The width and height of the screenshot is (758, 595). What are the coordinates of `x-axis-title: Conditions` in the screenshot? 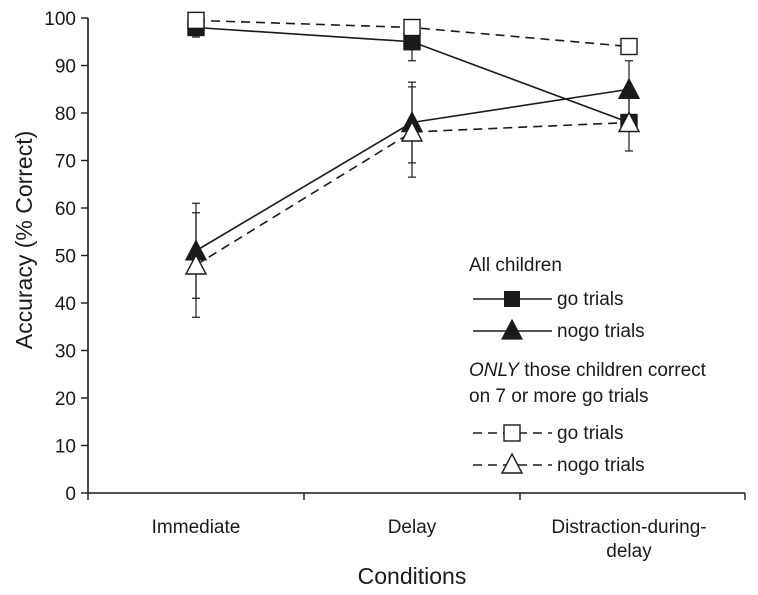 It's located at (412, 576).